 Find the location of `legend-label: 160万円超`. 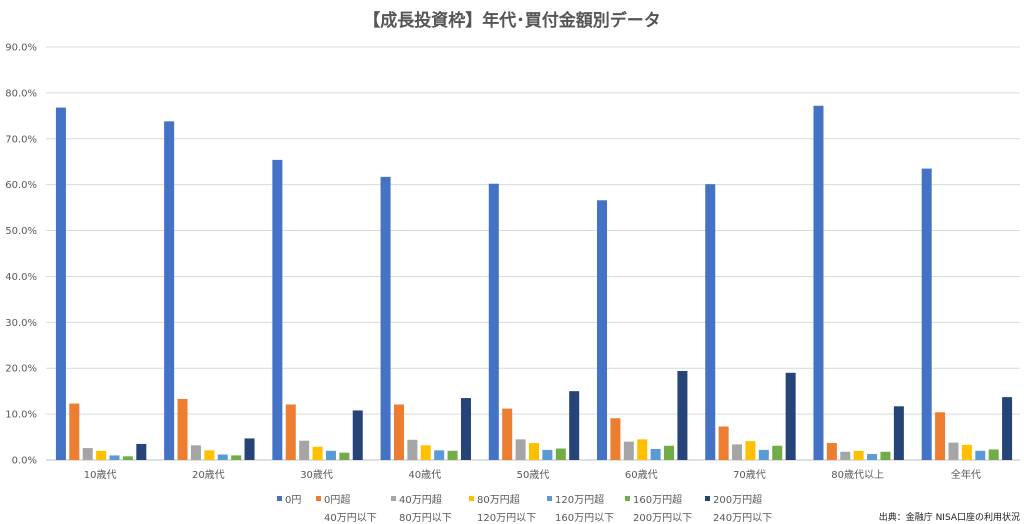

legend-label: 160万円超 is located at coordinates (657, 499).